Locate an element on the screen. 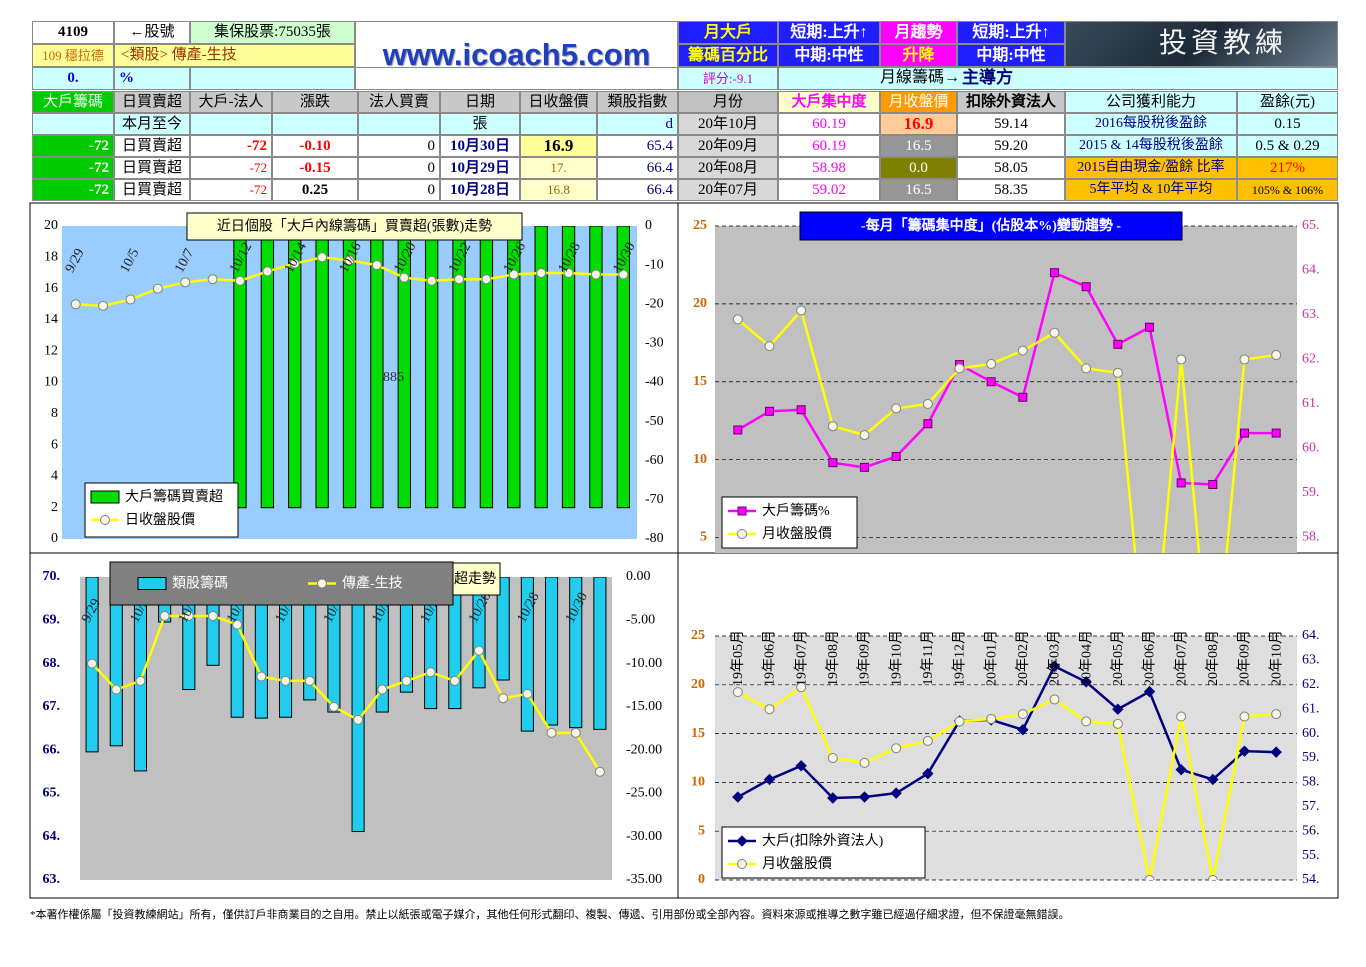 This screenshot has width=1366, height=967. table-cell: 0.5 & 0.29 is located at coordinates (1287, 146).